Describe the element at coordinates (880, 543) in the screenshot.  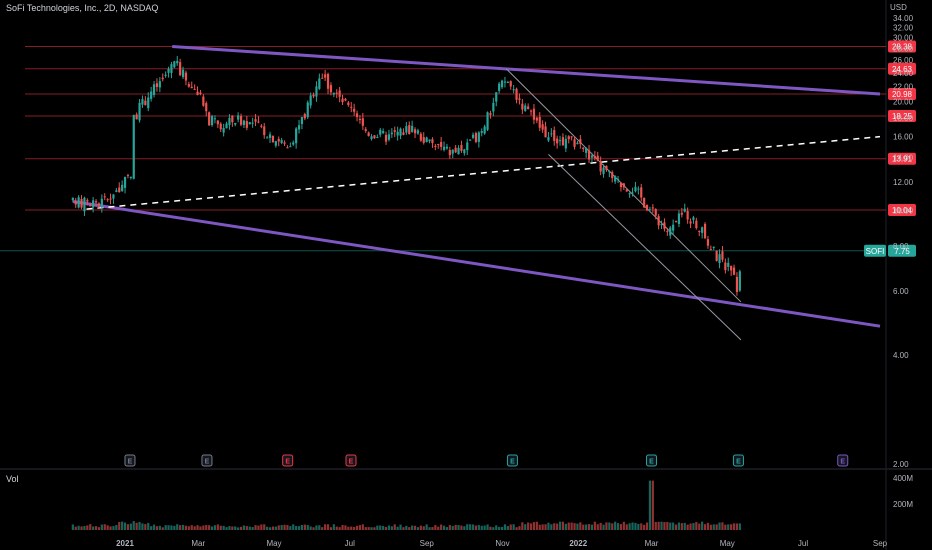
I see `time-tick-label: Sep` at that location.